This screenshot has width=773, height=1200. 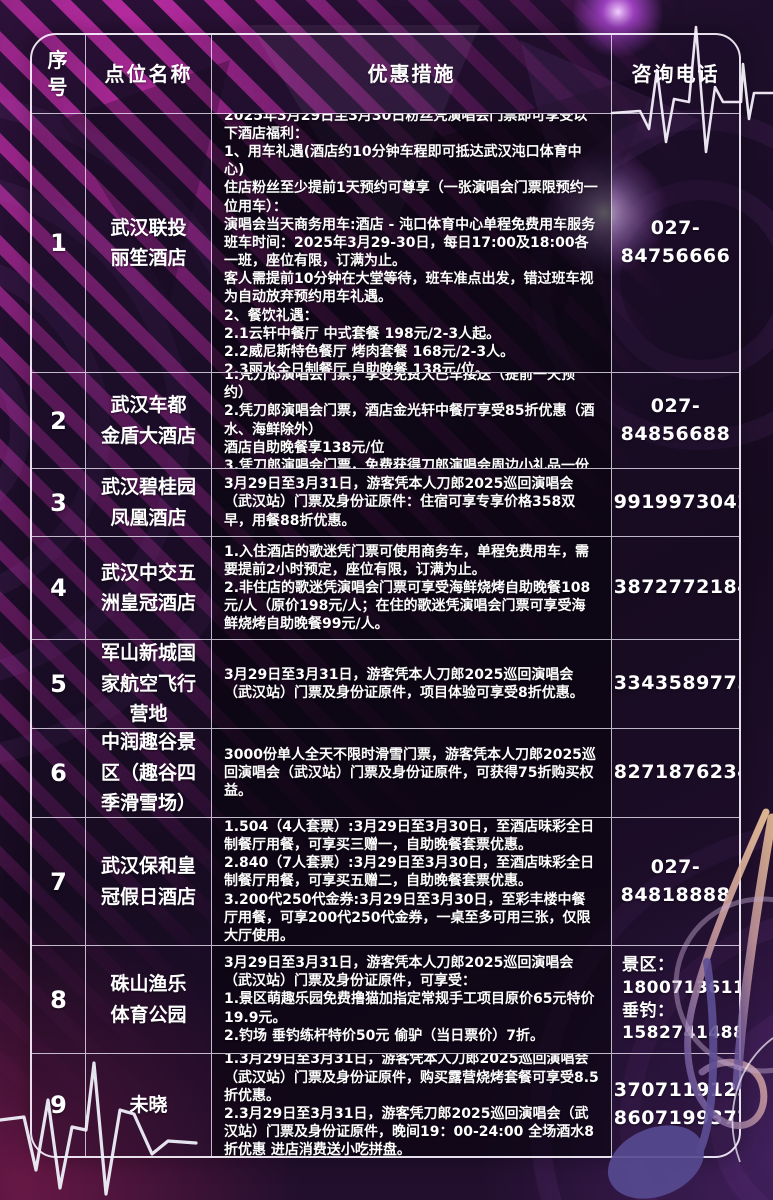 What do you see at coordinates (149, 421) in the screenshot?
I see `row-2-name: 武汉车都 金盾大酒店` at bounding box center [149, 421].